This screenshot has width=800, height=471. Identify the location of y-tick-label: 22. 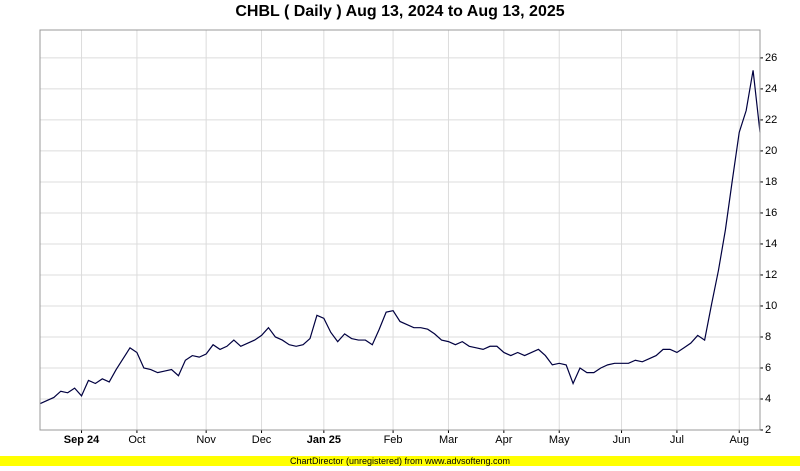
(771, 120).